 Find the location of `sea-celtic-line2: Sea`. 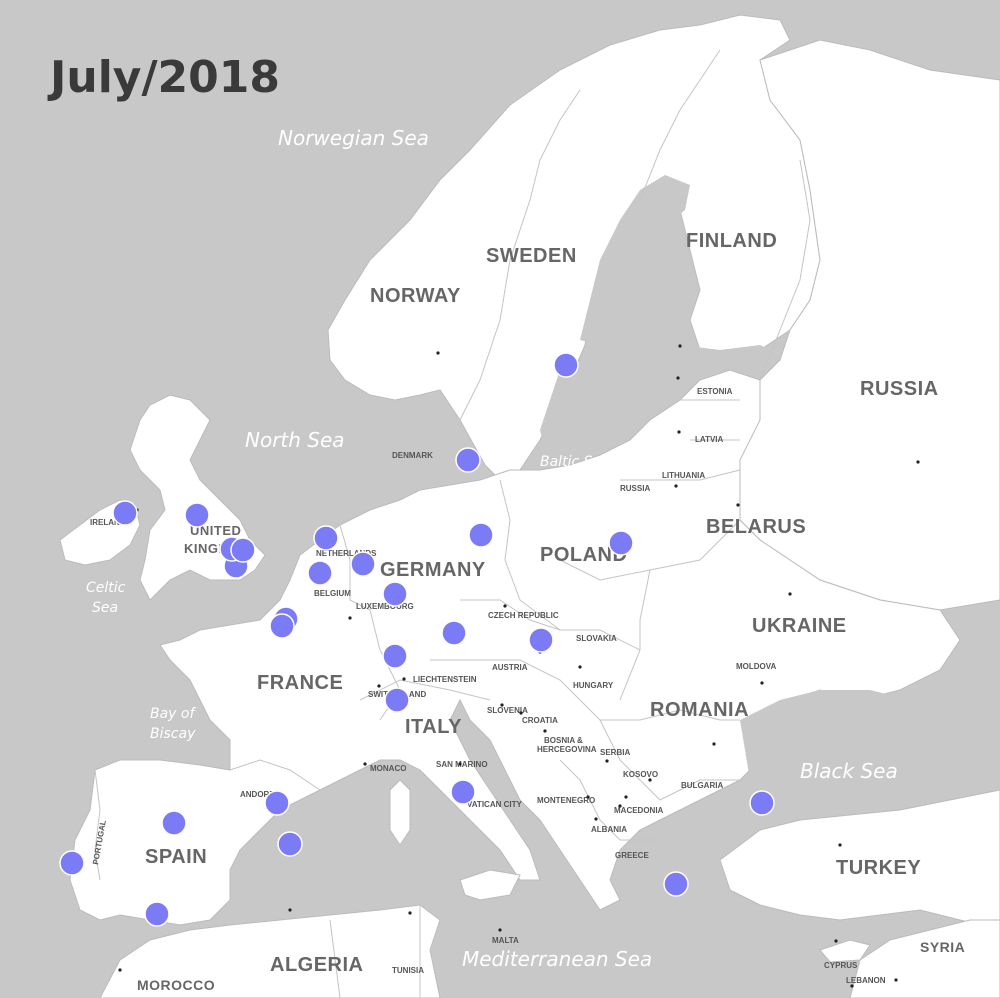

sea-celtic-line2: Sea is located at coordinates (105, 608).